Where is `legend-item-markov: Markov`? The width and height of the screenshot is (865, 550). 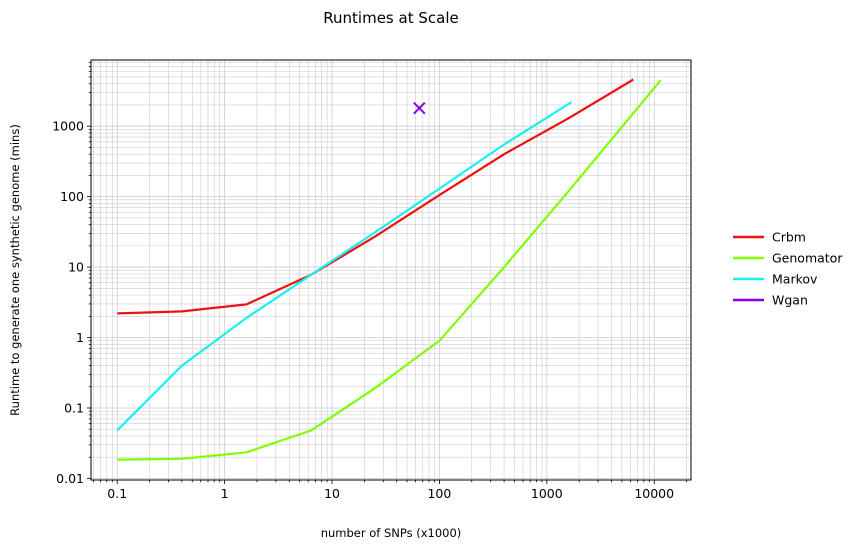 legend-item-markov: Markov is located at coordinates (775, 279).